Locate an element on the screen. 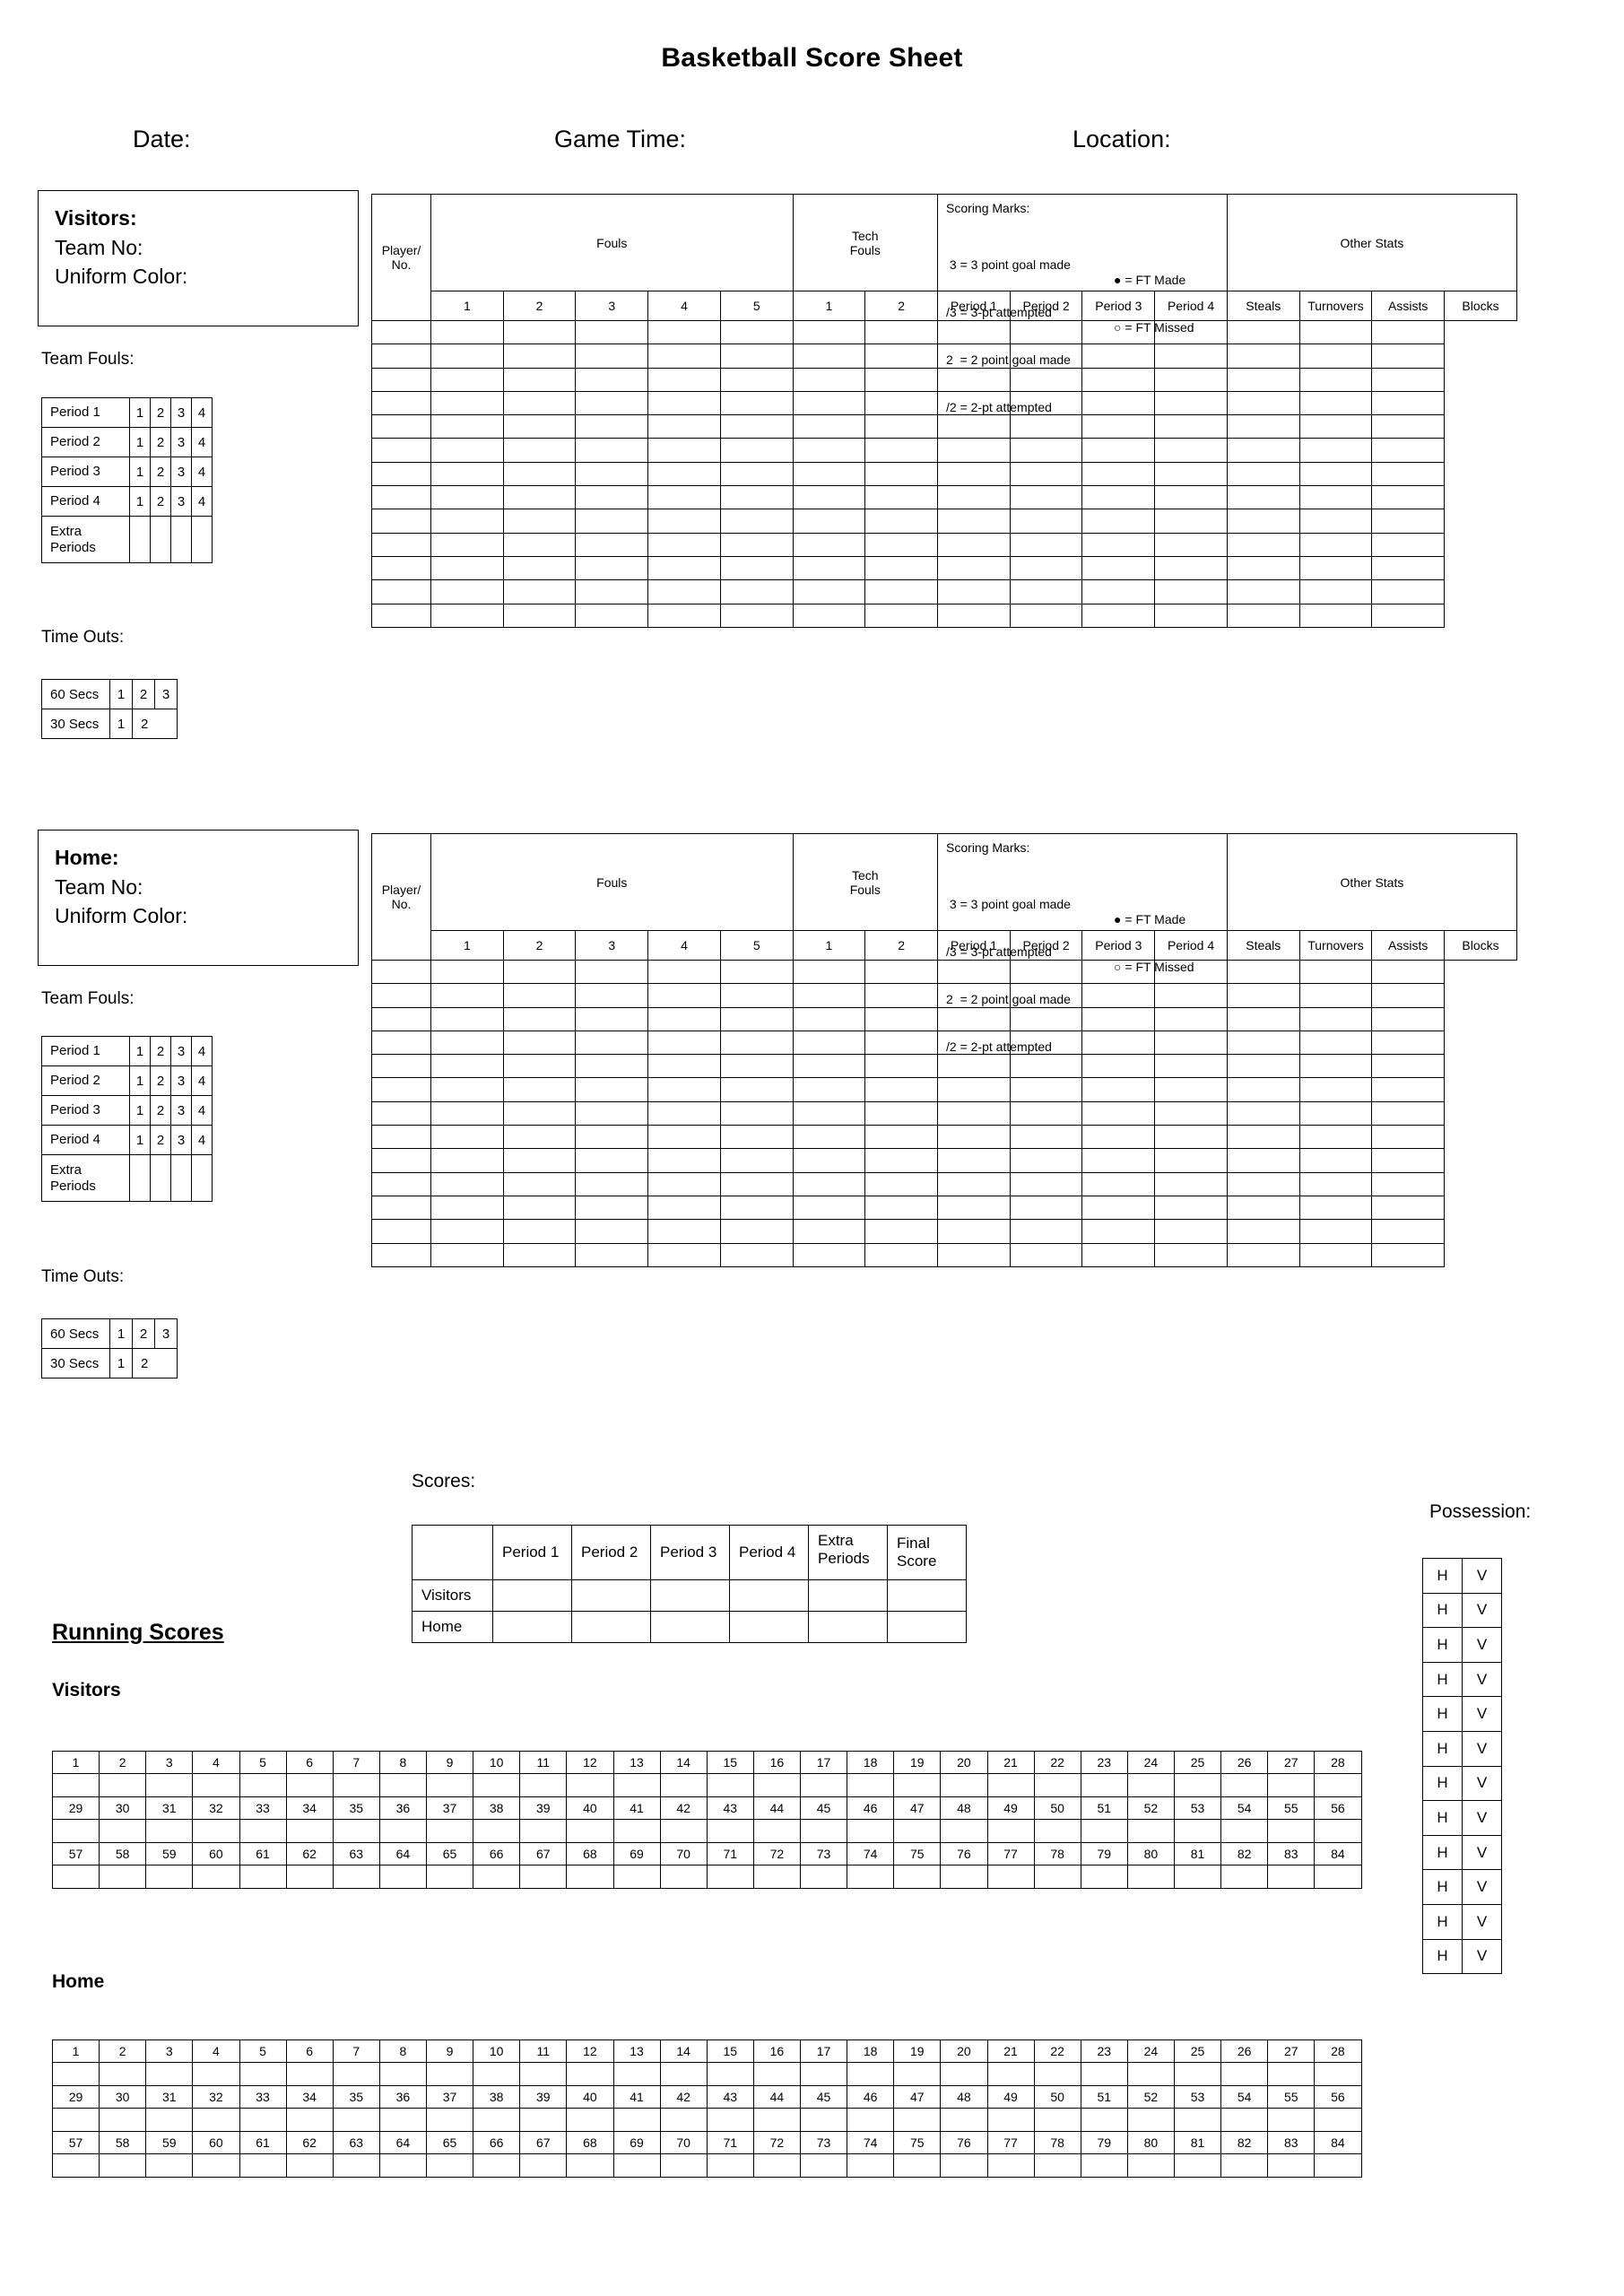 The height and width of the screenshot is (2296, 1624). timeout-cell: 1 is located at coordinates (121, 1333).